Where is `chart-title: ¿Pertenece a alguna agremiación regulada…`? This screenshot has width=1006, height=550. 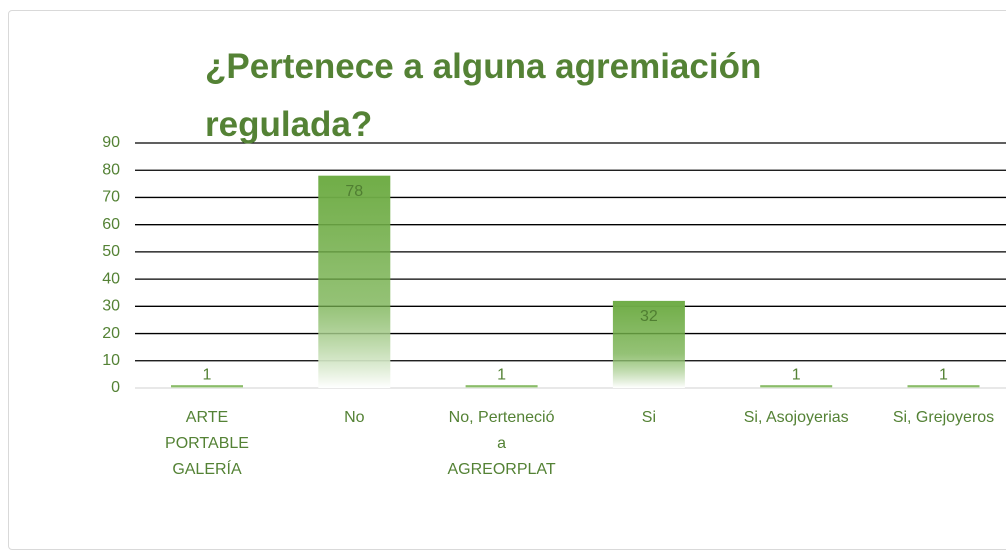
chart-title: ¿Pertenece a alguna agremiación regulada… is located at coordinates (483, 95).